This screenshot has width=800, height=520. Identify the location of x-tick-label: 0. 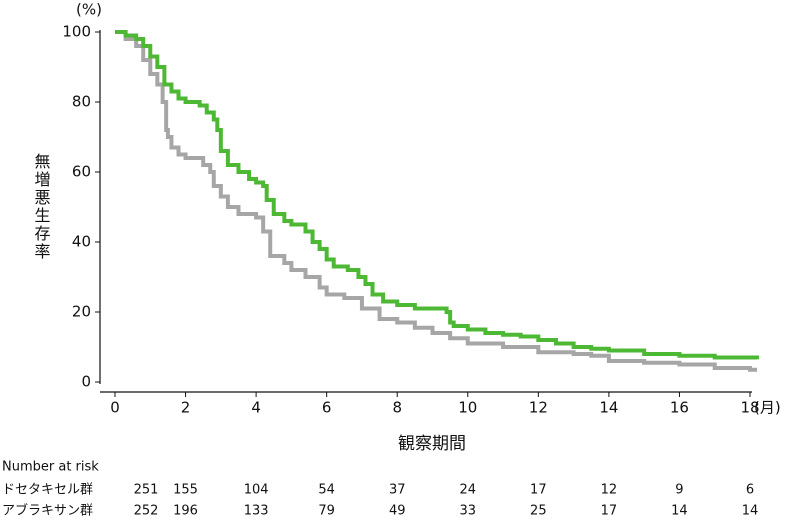
(115, 408).